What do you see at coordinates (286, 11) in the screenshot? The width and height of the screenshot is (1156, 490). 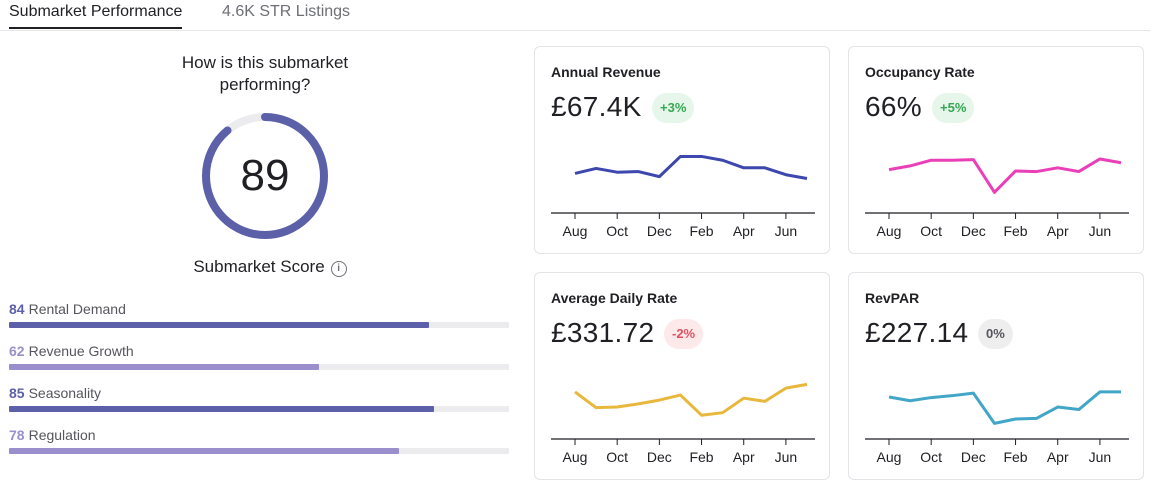 I see `tab-str-listings: 4.6K STR Listings` at bounding box center [286, 11].